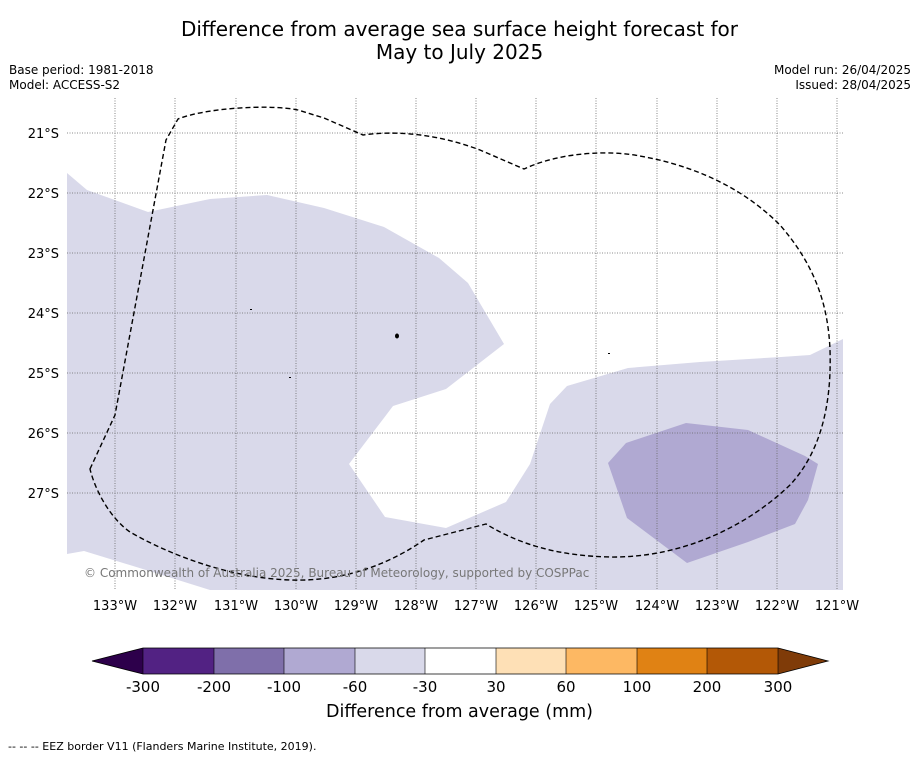 The height and width of the screenshot is (758, 919). What do you see at coordinates (657, 606) in the screenshot?
I see `lon-label: 124°W` at bounding box center [657, 606].